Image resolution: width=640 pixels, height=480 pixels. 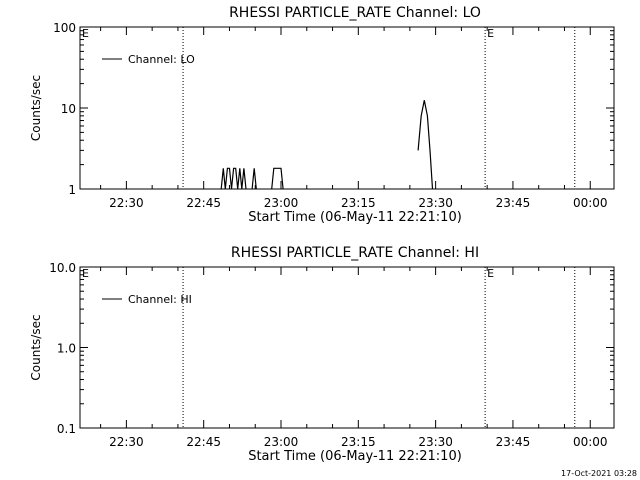 What do you see at coordinates (68, 109) in the screenshot?
I see `y-tick-label: 10` at bounding box center [68, 109].